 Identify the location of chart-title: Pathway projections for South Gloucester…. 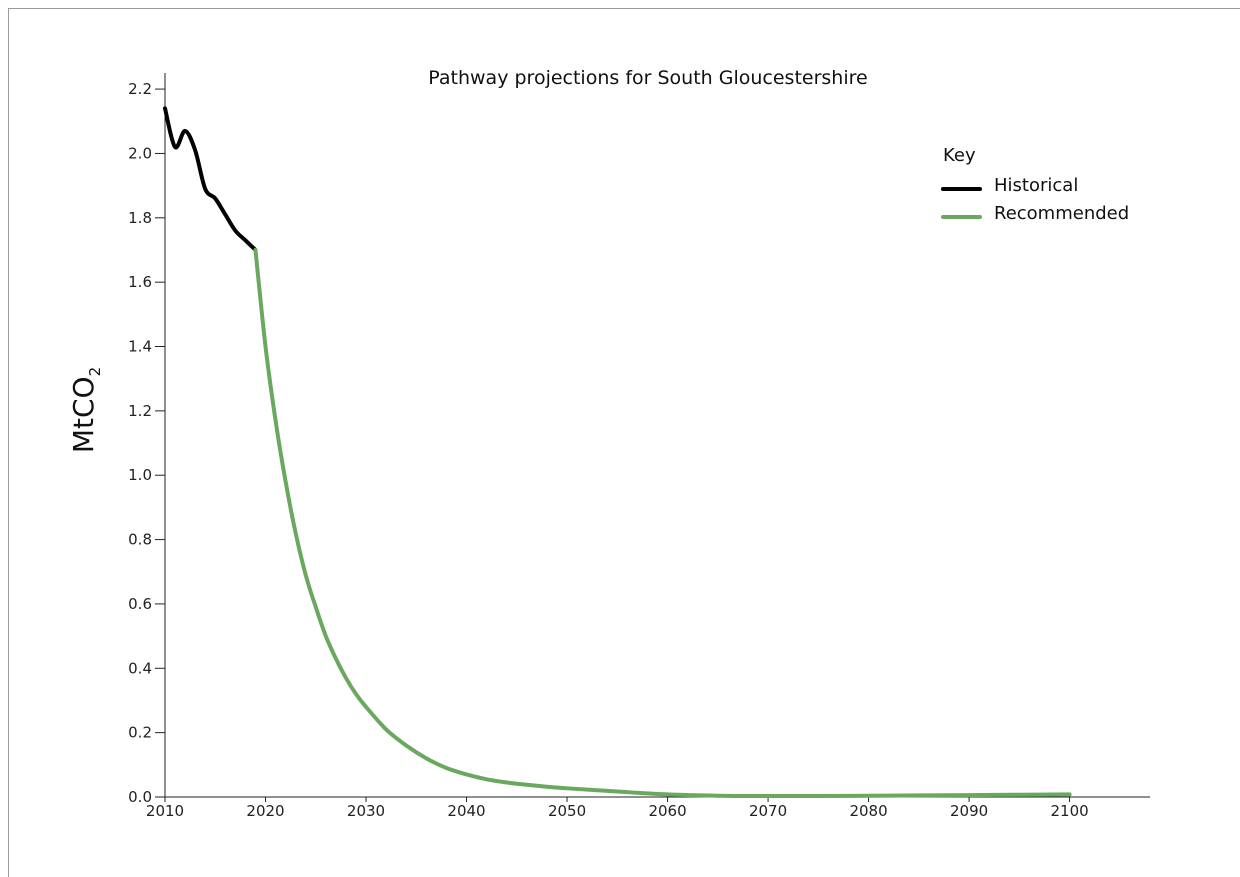
(647, 78).